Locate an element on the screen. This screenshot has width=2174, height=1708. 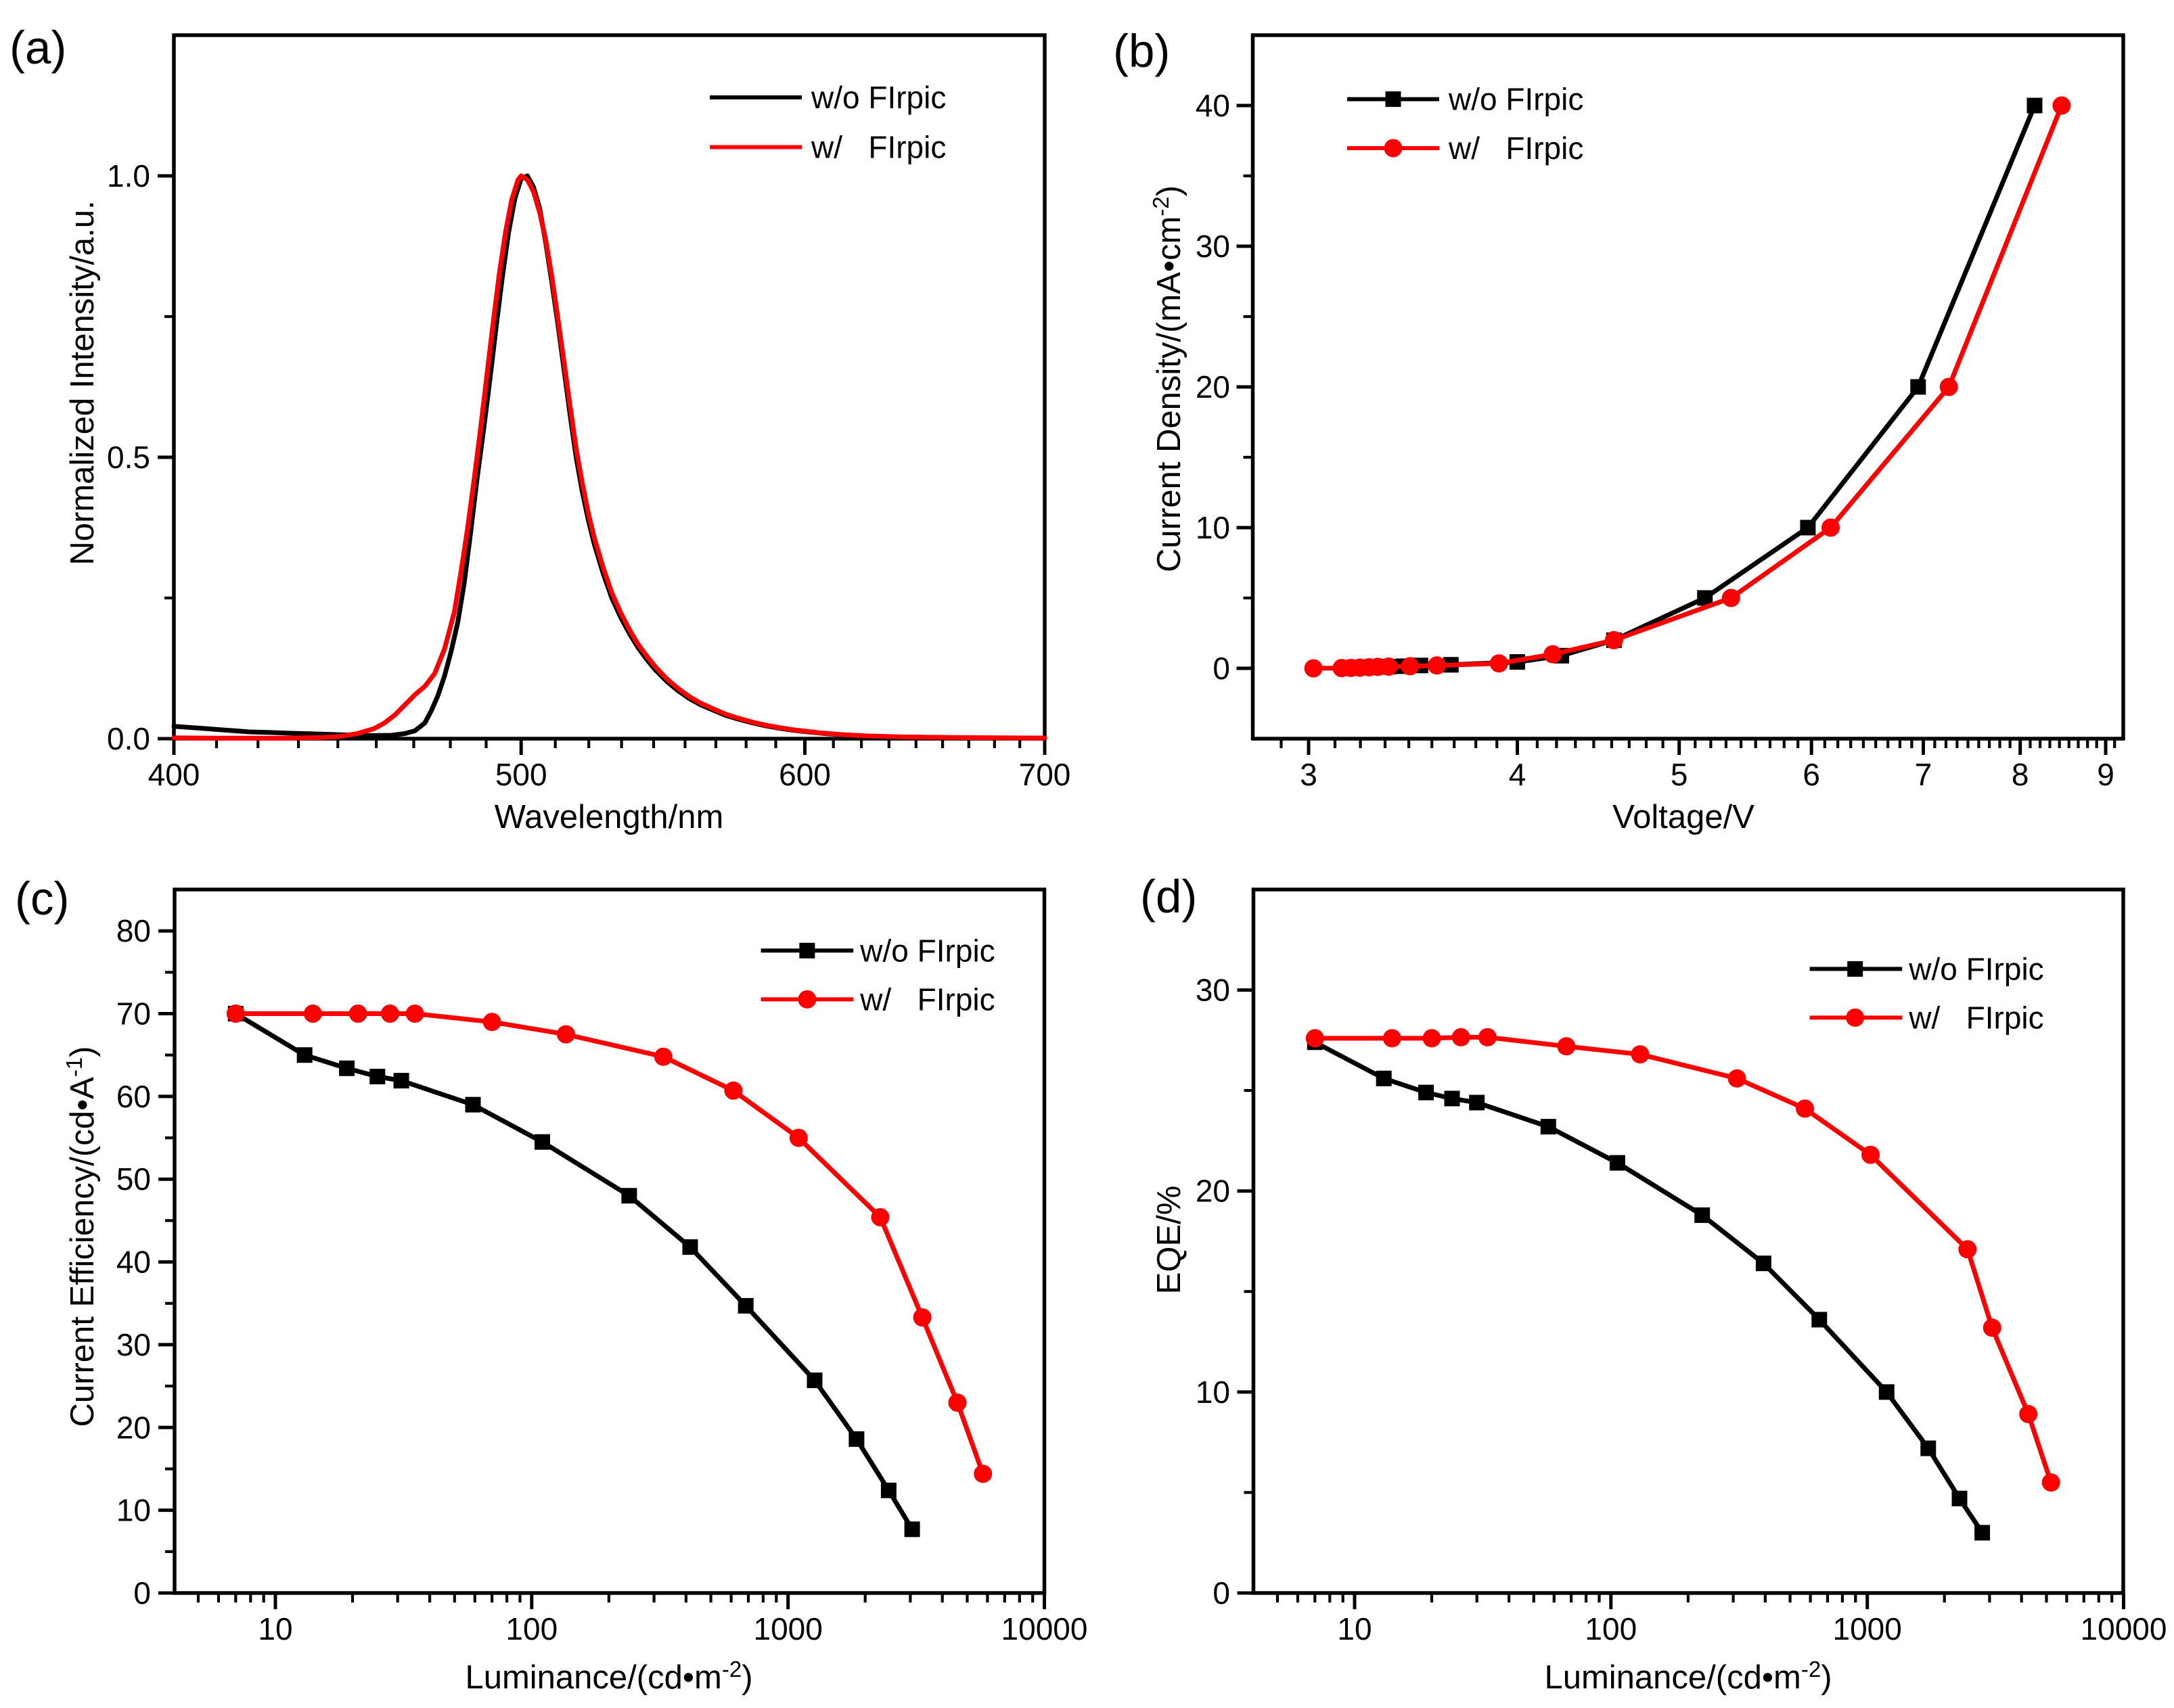
svg-text: 3 is located at coordinates (1308, 774).